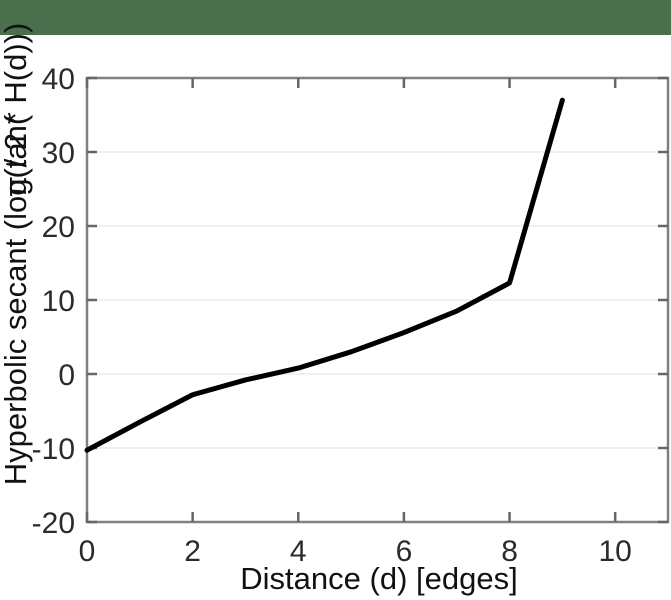 The height and width of the screenshot is (600, 671). What do you see at coordinates (355, 551) in the screenshot?
I see `x-tick-labels: 0 2 4 6 8 10` at bounding box center [355, 551].